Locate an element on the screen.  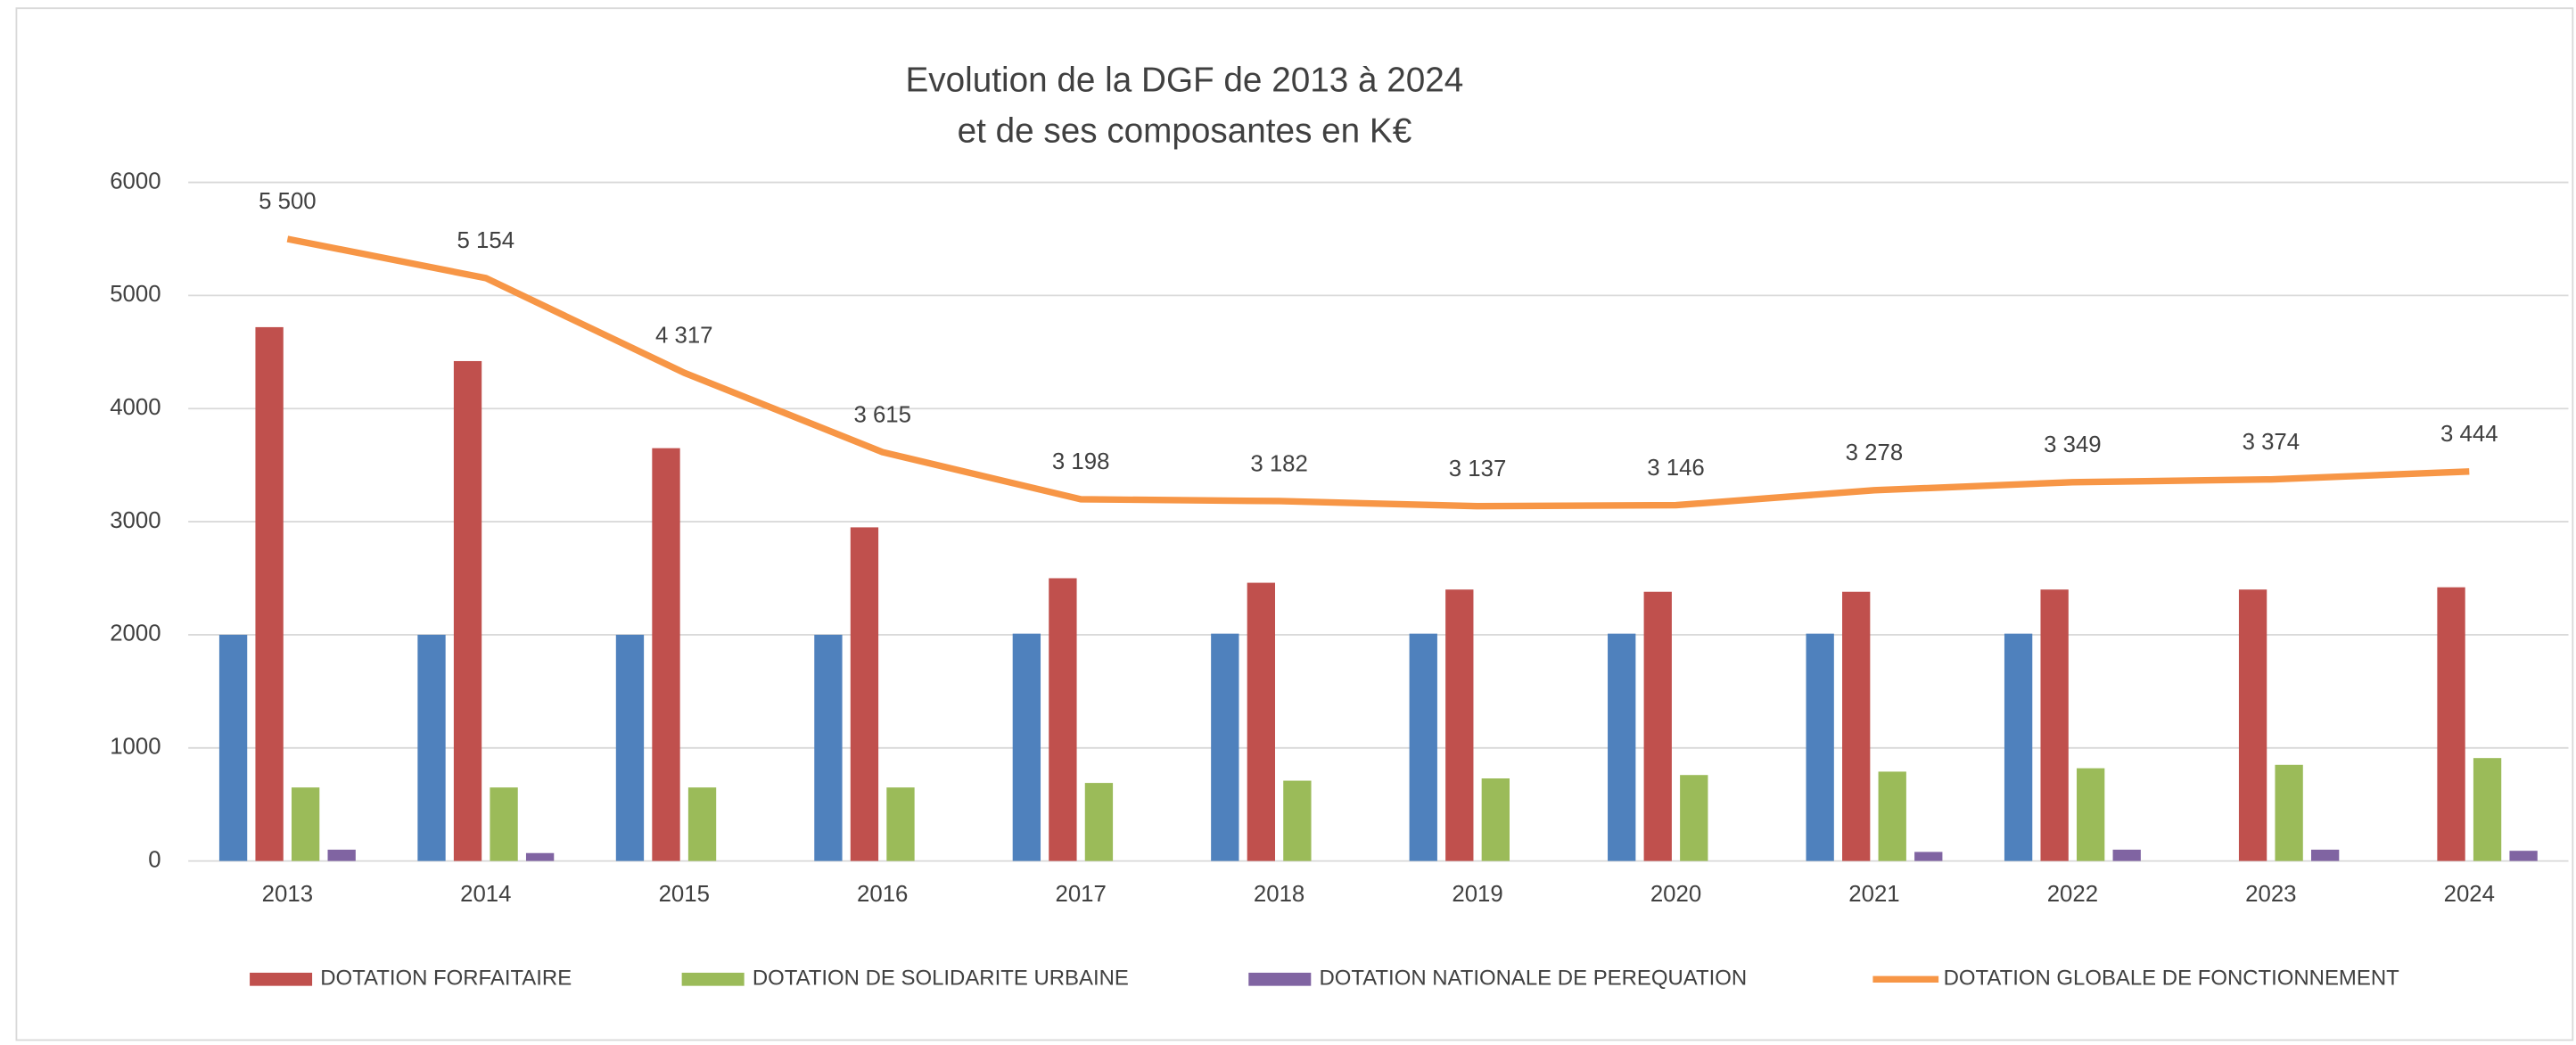
data-label: 4 317 is located at coordinates (684, 335).